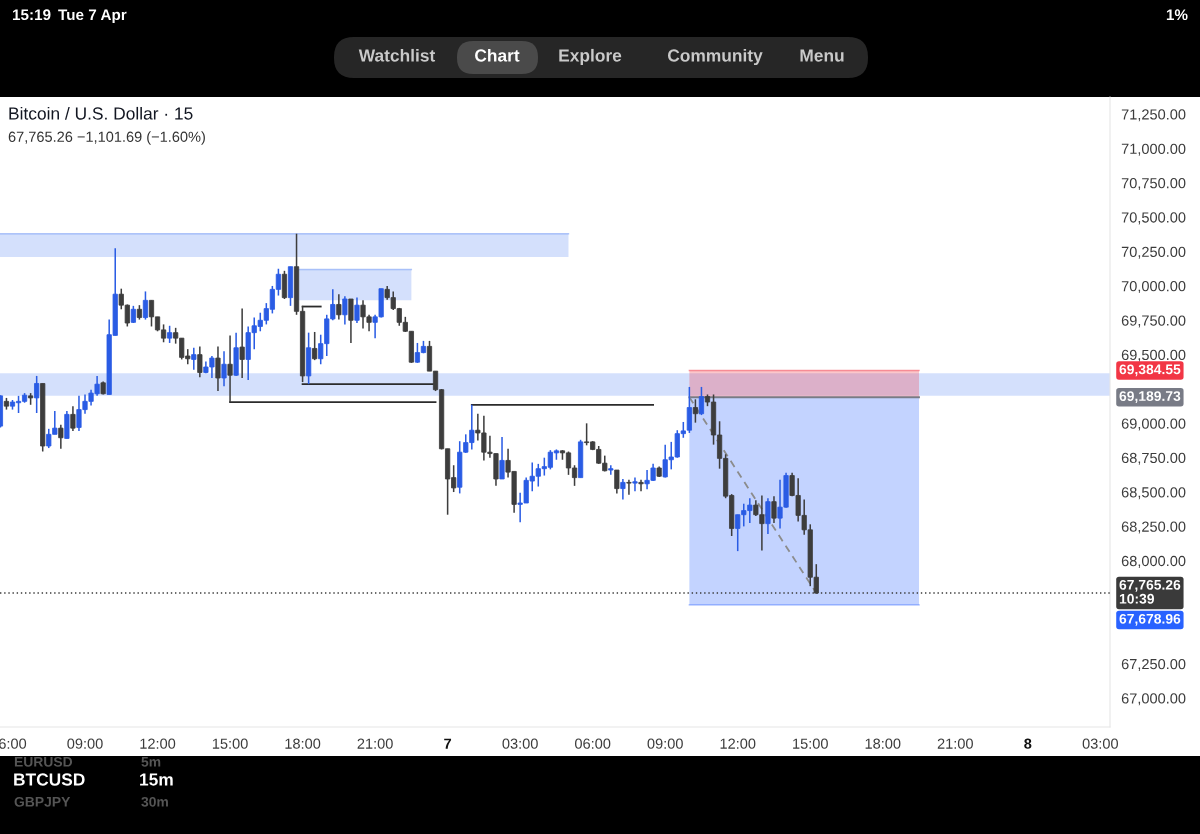 This screenshot has width=1200, height=834. I want to click on x-tick-label: 6:00, so click(13, 743).